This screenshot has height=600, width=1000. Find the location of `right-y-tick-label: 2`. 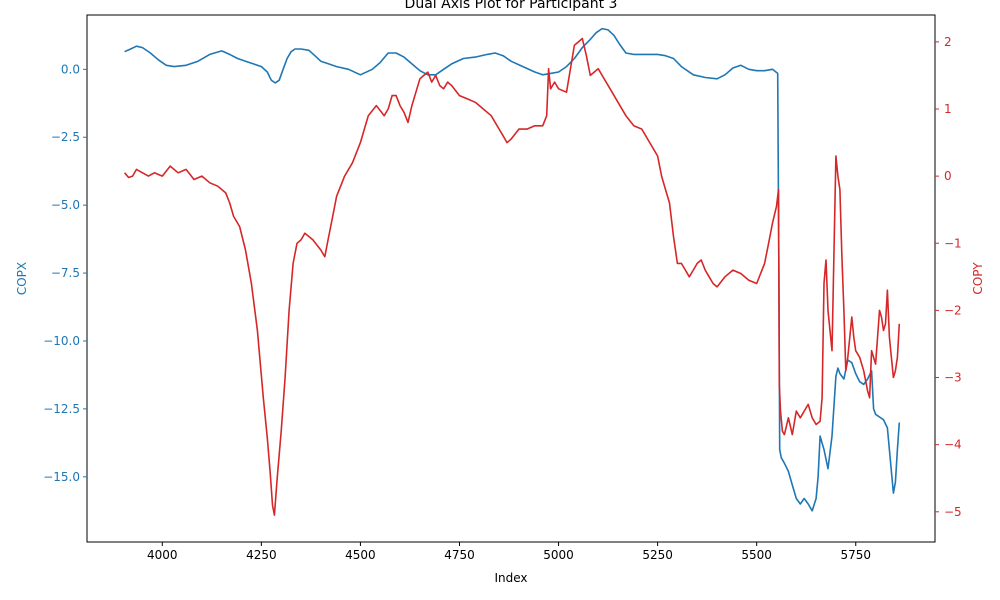

right-y-tick-label: 2 is located at coordinates (948, 42).